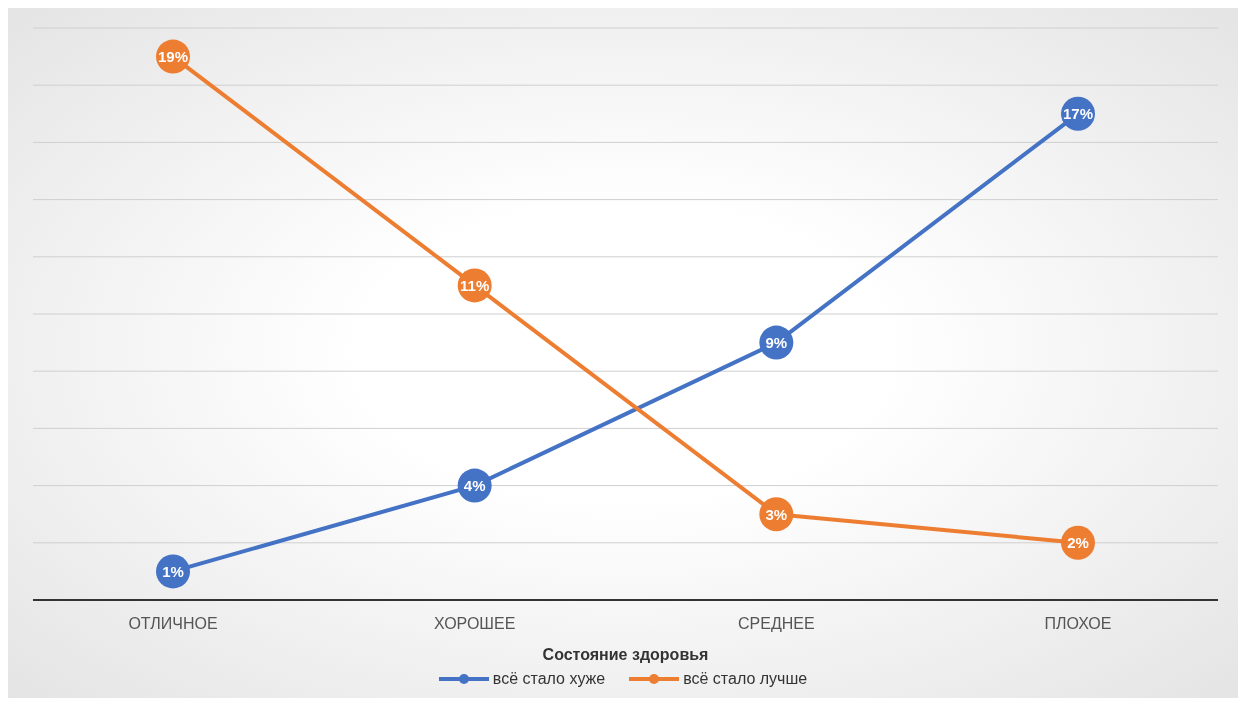 The height and width of the screenshot is (709, 1246). I want to click on data-label: 11%, so click(475, 285).